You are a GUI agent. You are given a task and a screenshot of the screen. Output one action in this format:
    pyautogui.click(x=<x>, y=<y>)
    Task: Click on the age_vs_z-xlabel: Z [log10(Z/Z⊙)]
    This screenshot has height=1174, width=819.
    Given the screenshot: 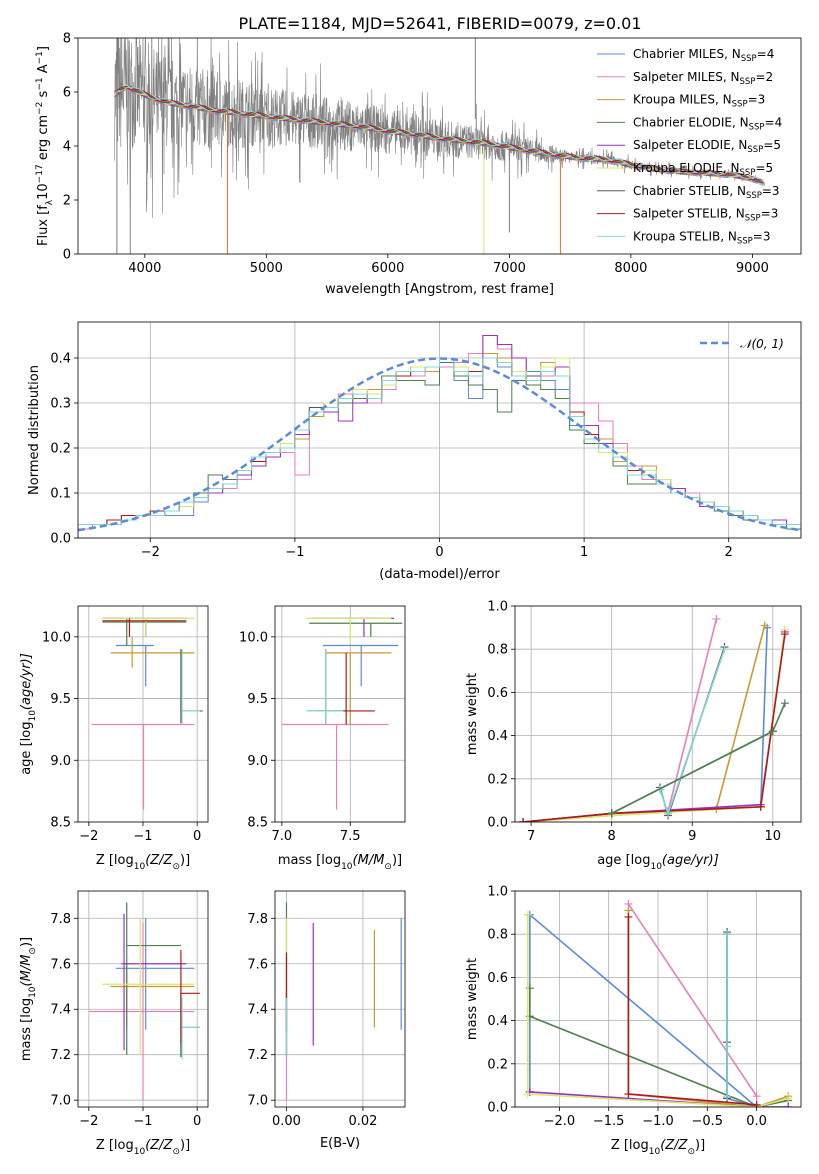 What is the action you would take?
    pyautogui.click(x=143, y=862)
    